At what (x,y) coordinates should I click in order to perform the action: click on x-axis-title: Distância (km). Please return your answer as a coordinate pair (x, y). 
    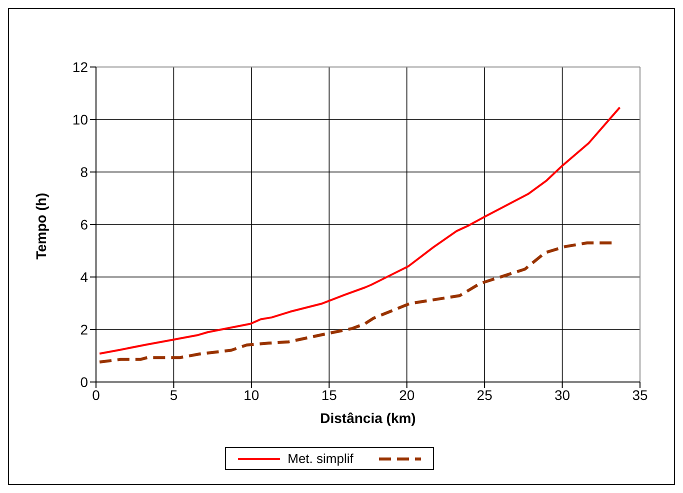
    Looking at the image, I should click on (368, 418).